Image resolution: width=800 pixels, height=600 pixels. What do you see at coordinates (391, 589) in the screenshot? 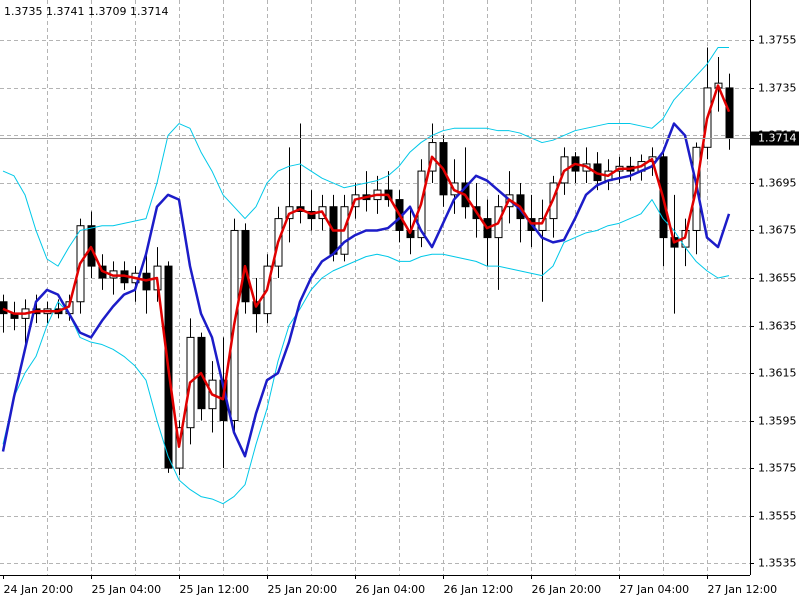
I see `x-tick-label: 26 Jan 04:00` at bounding box center [391, 589].